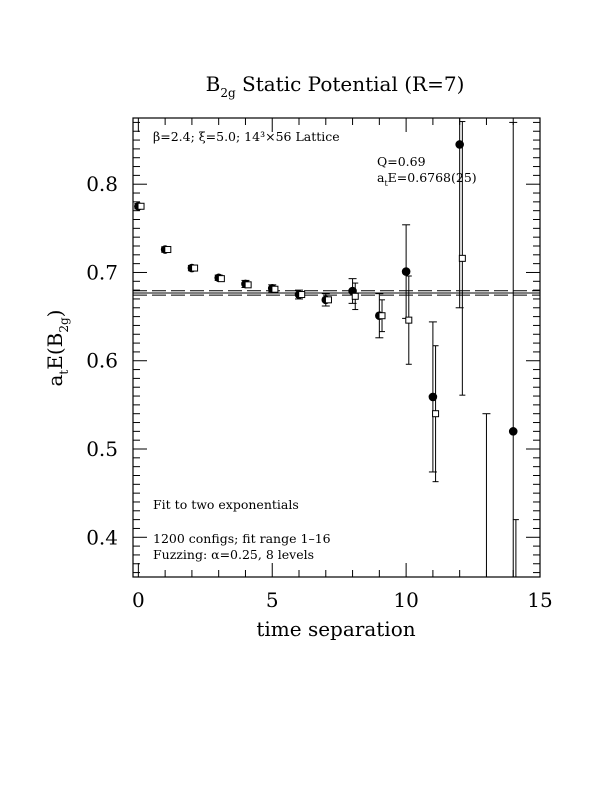 This screenshot has height=792, width=612. What do you see at coordinates (102, 184) in the screenshot?
I see `y-tick-label: 0.8` at bounding box center [102, 184].